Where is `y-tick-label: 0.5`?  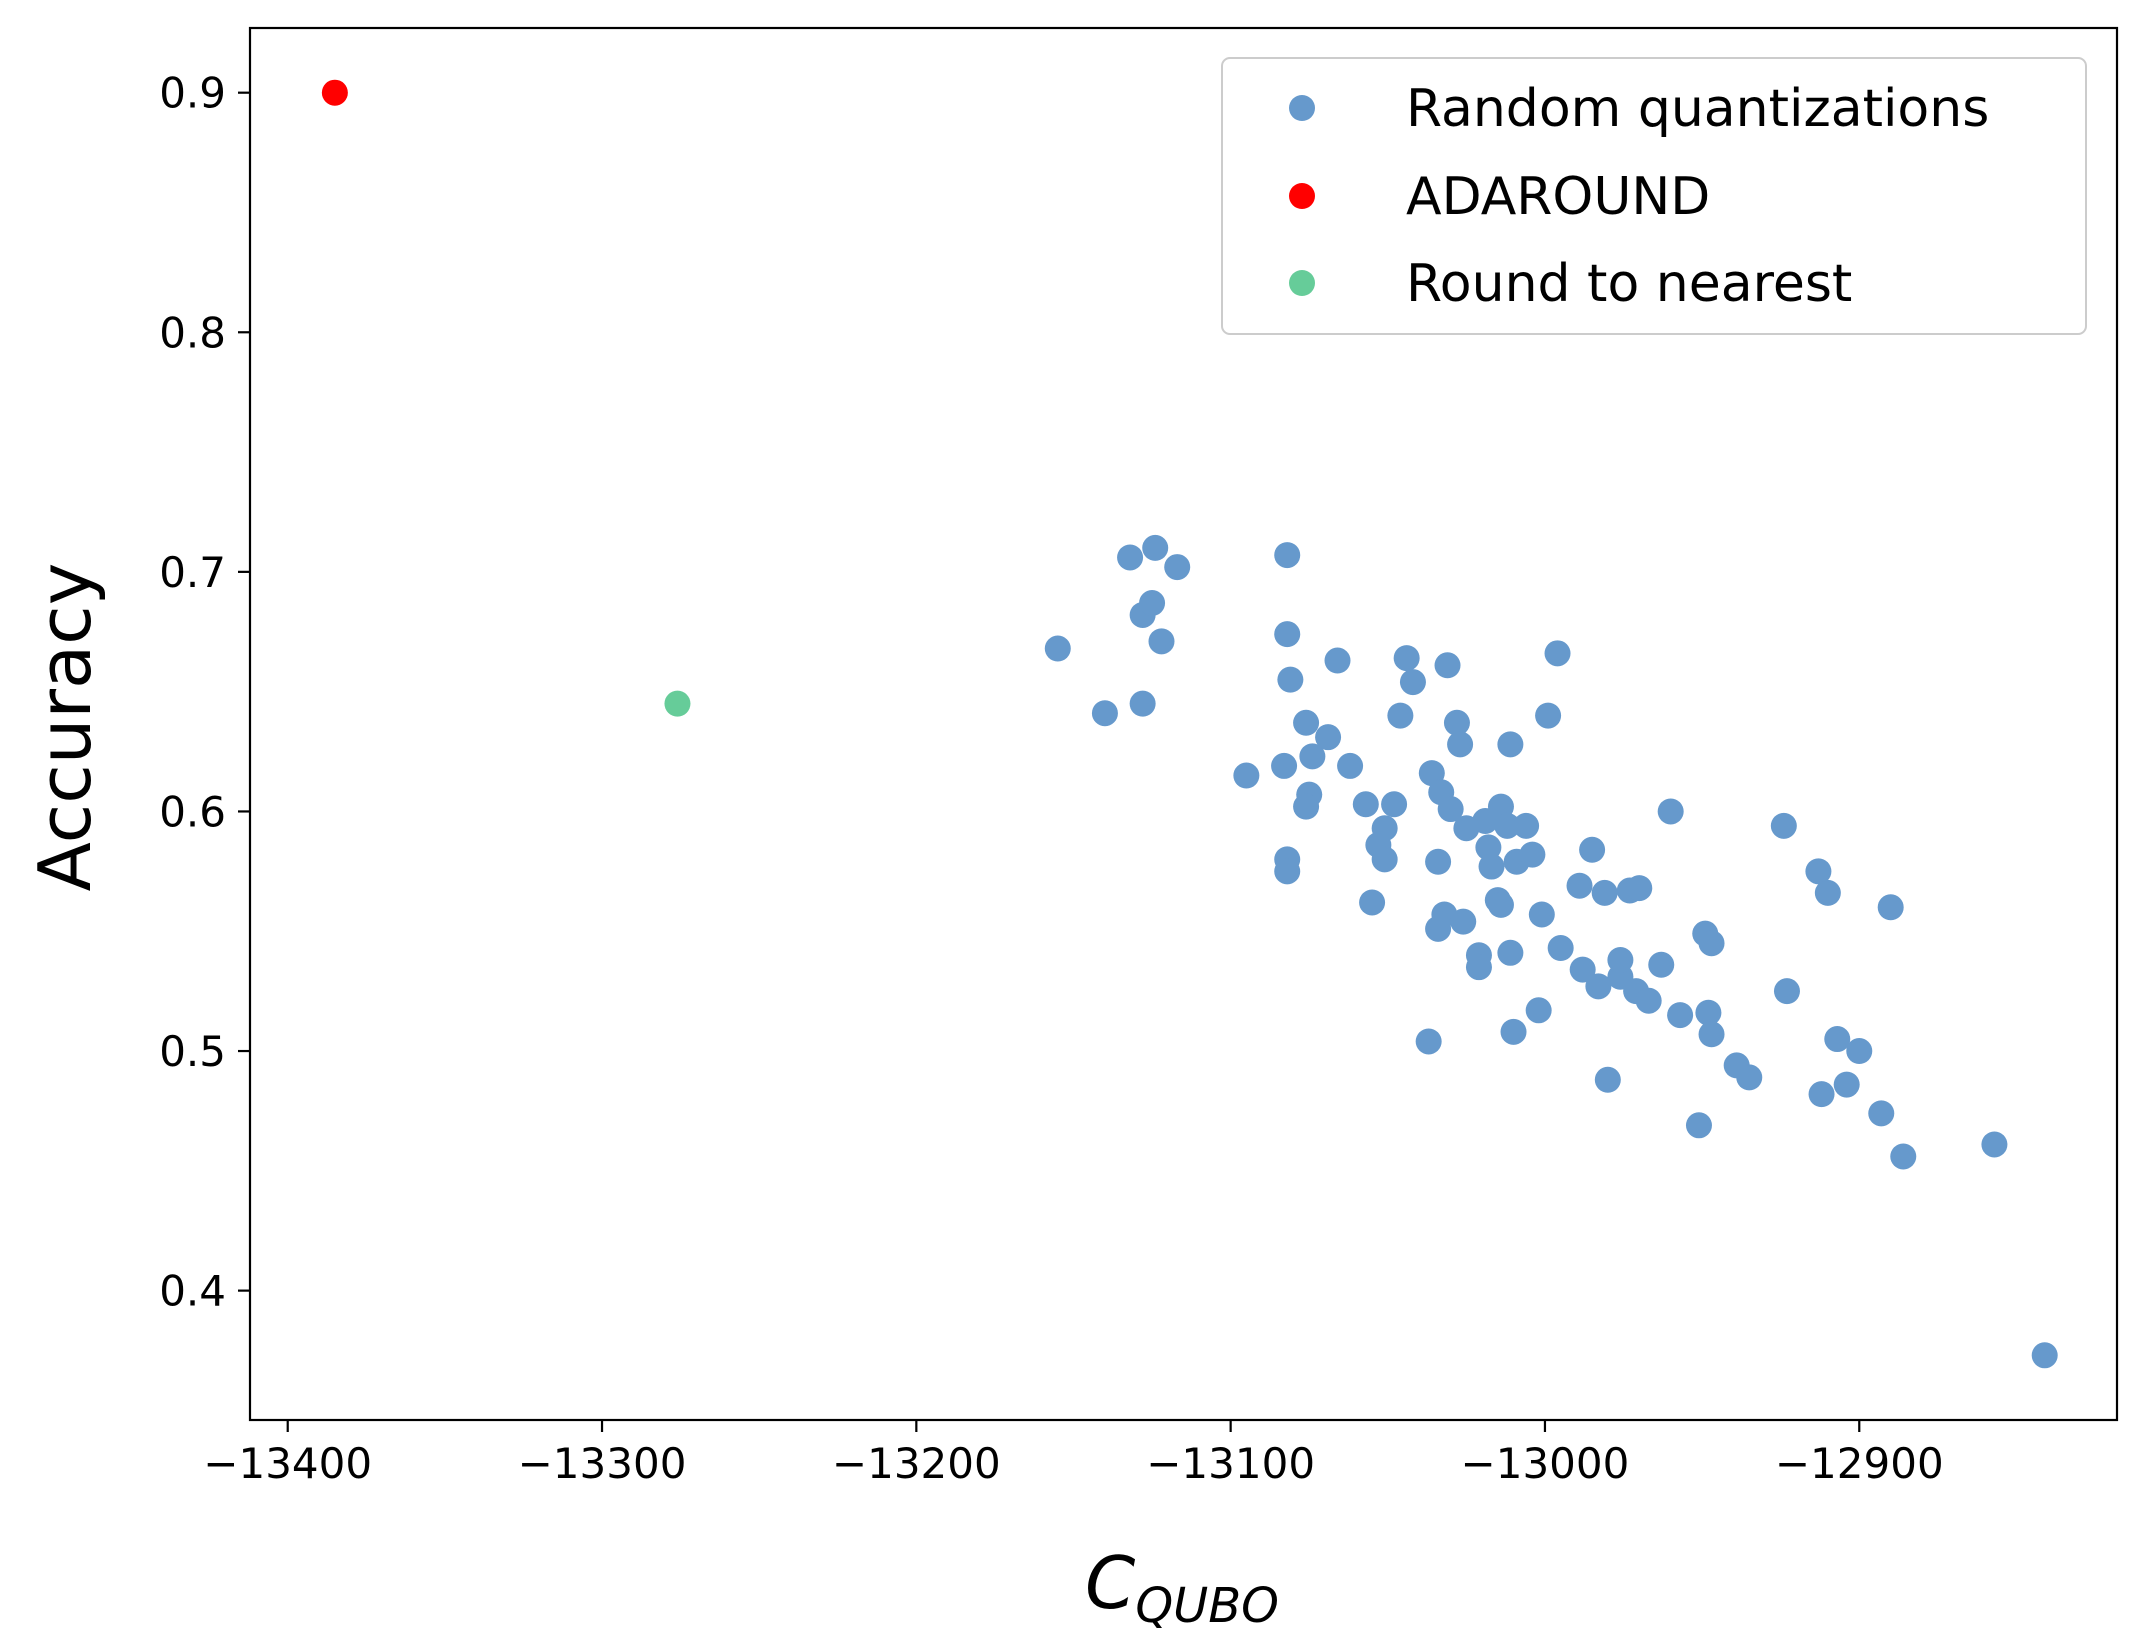 y-tick-label: 0.5 is located at coordinates (192, 1051).